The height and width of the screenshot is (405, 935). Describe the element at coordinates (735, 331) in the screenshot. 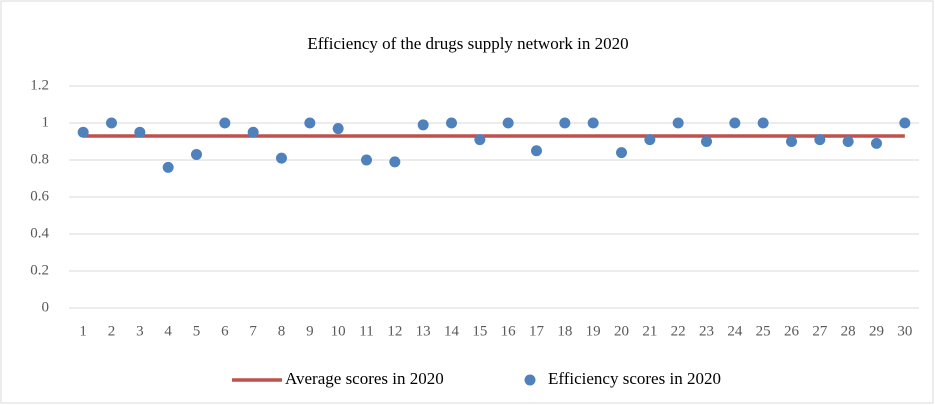

I see `x-tick-label: 24` at that location.